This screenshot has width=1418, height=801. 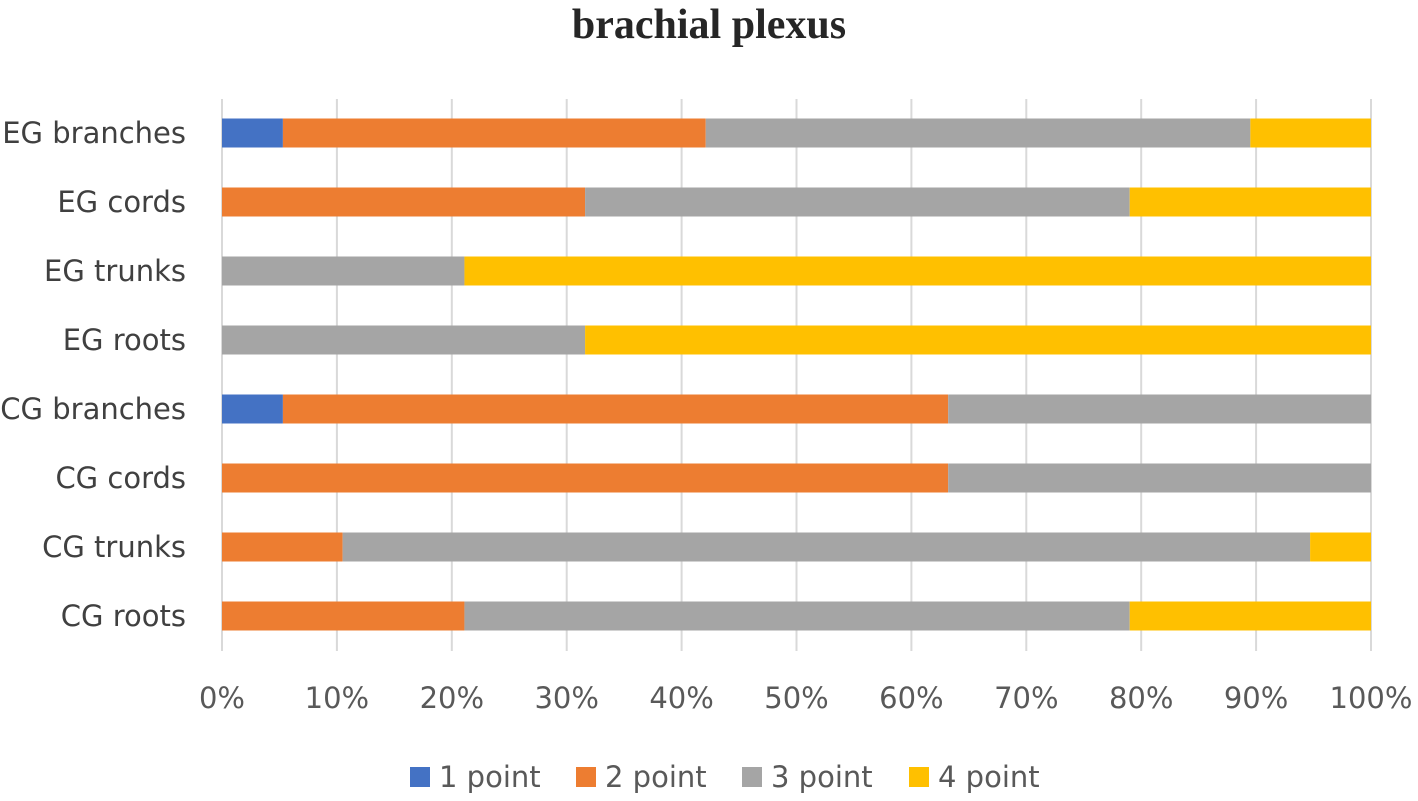 I want to click on y-tick-label: EG branches, so click(x=94, y=133).